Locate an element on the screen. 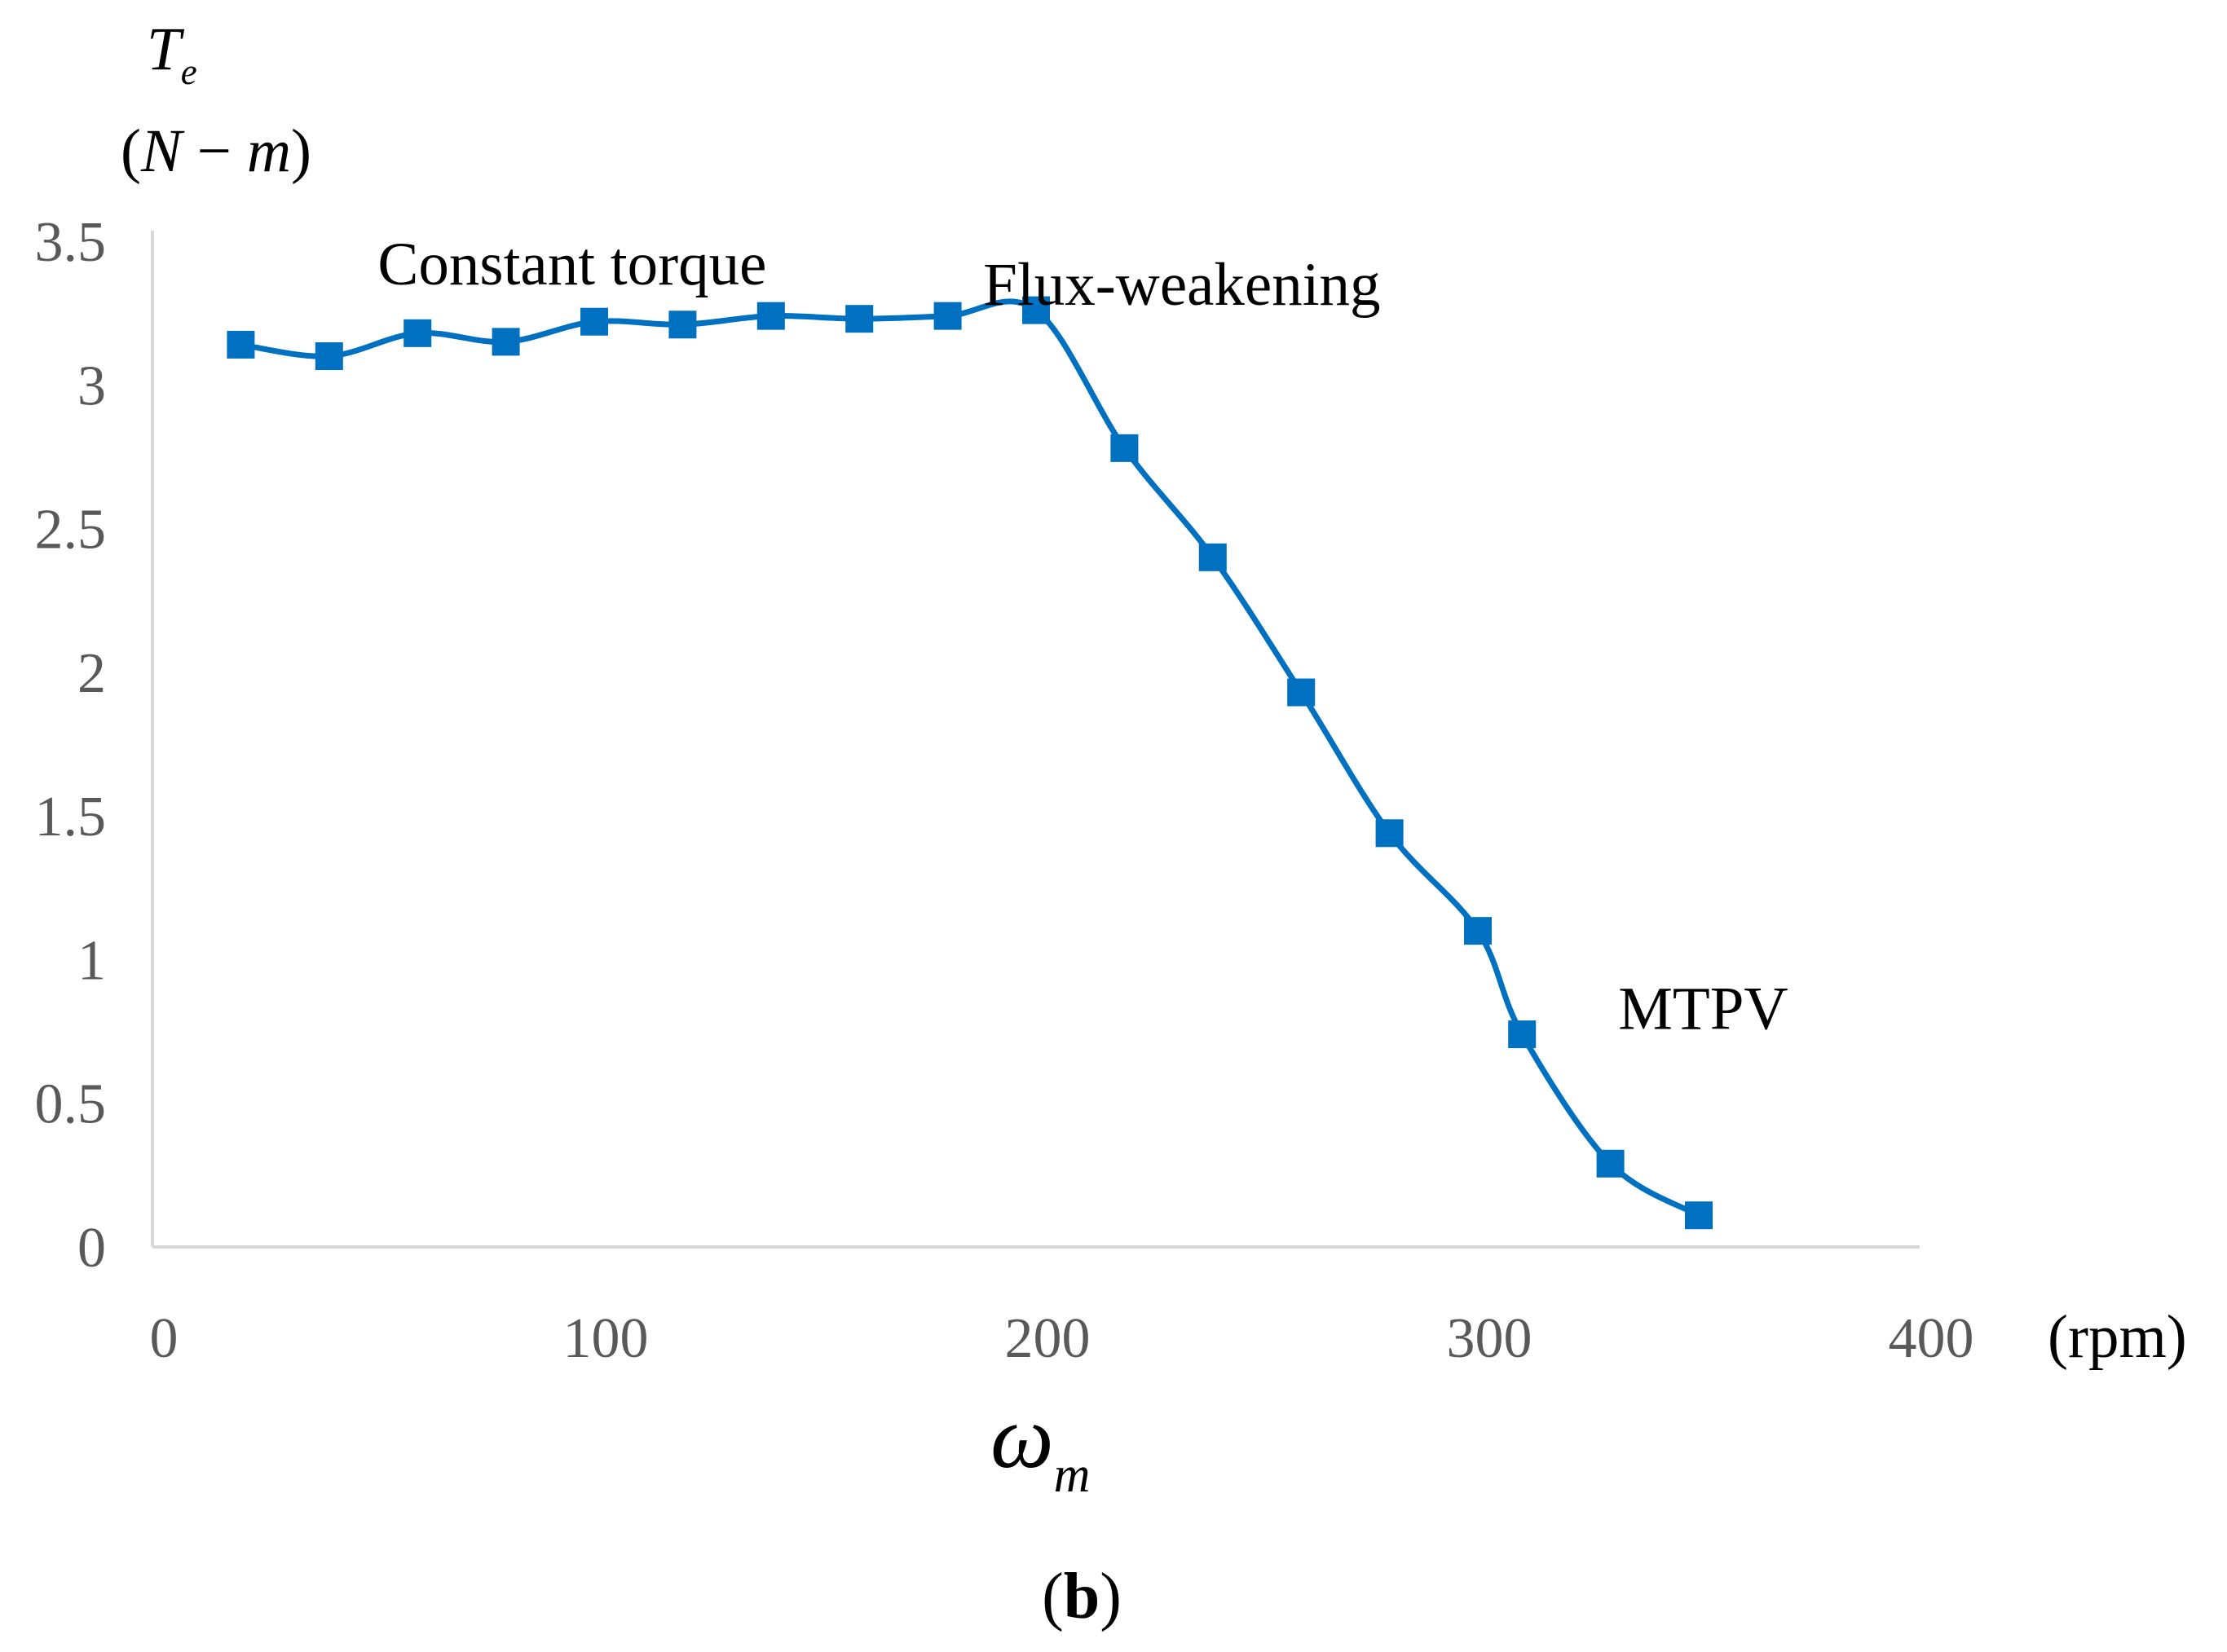 This screenshot has height=1652, width=2227. x-tick-label: 200 is located at coordinates (1048, 1339).